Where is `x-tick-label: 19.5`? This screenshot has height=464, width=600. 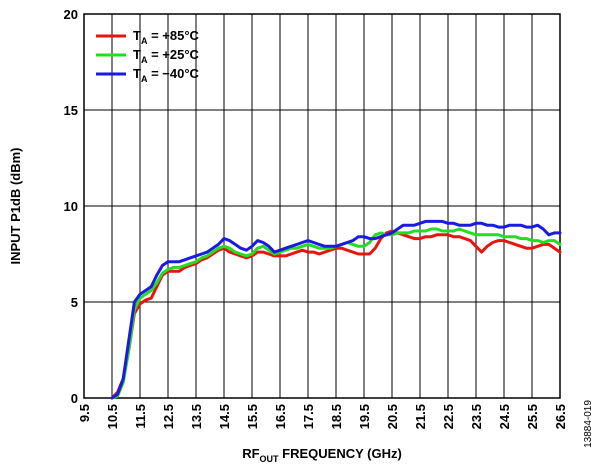
x-tick-label: 19.5 is located at coordinates (364, 416).